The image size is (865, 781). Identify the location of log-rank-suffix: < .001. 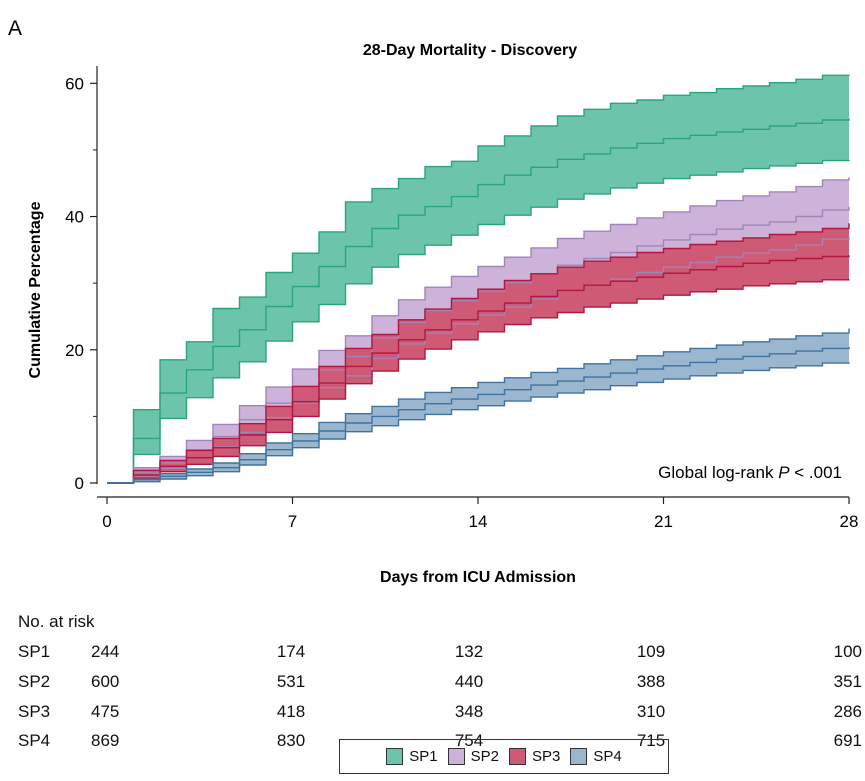
(816, 472).